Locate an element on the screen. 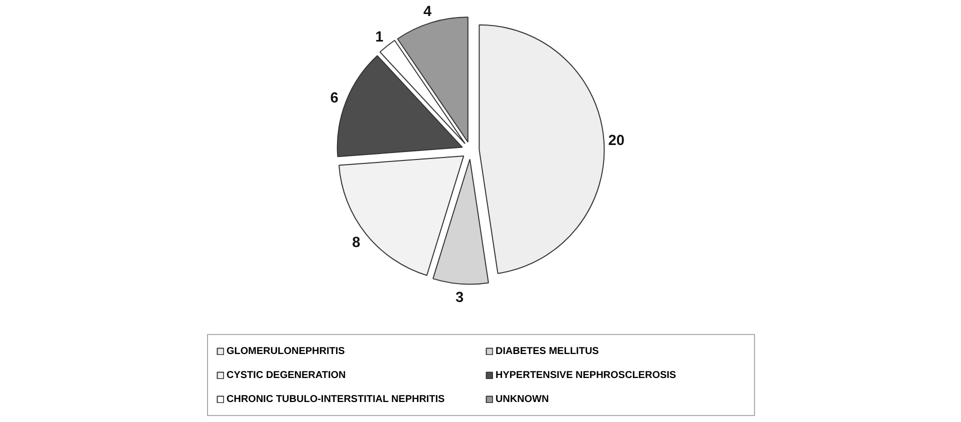 This screenshot has width=961, height=422. data-label: 20 is located at coordinates (616, 141).